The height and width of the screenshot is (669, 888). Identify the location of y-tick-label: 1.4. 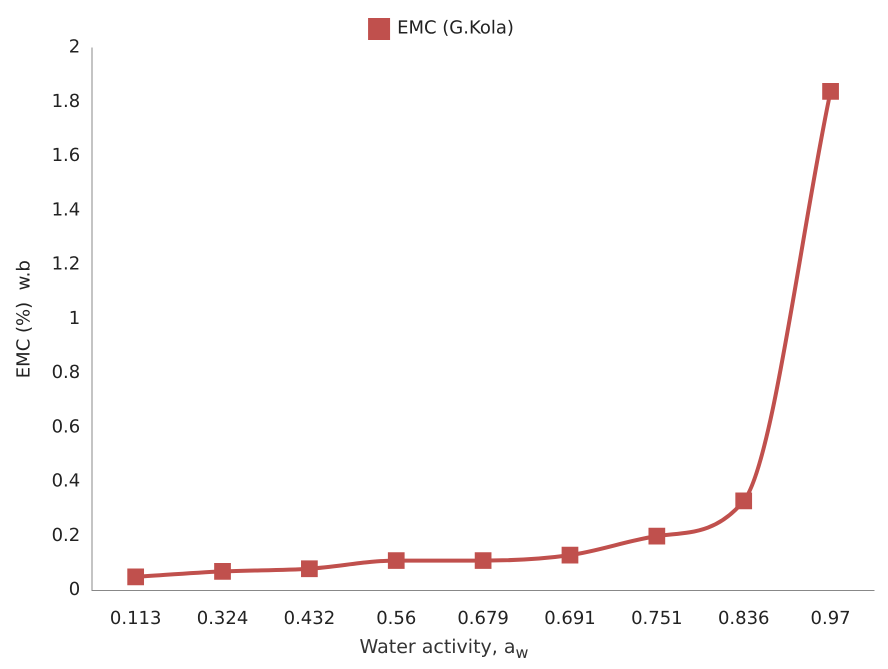
(66, 209).